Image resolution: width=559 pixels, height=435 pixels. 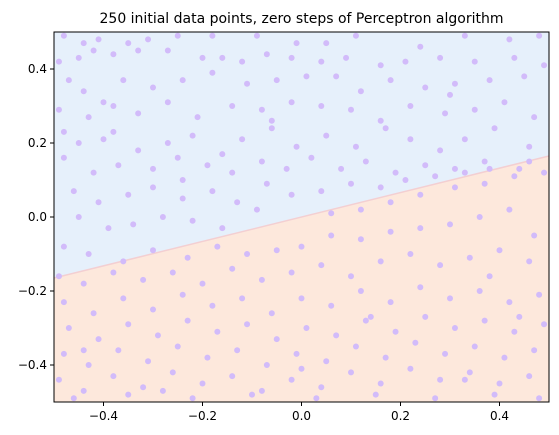 I want to click on x-tick-label: 0.0, so click(x=301, y=416).